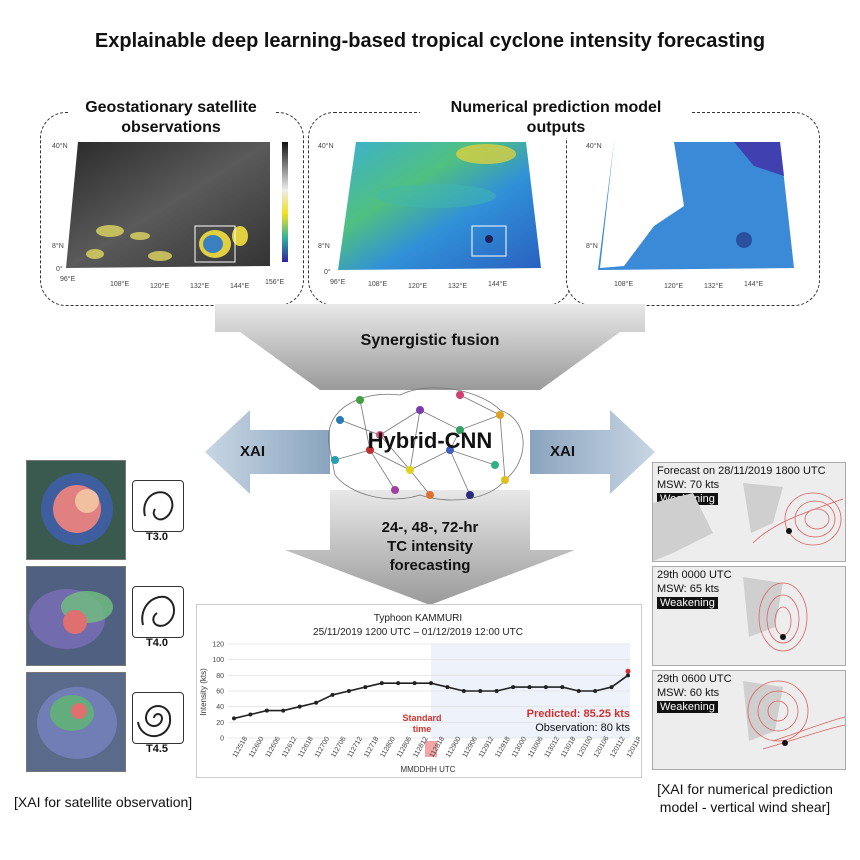 The image size is (860, 860). What do you see at coordinates (690, 216) in the screenshot?
I see `model-map-sst: 40°N 8°N 108°E 120°E 132°E 144°E` at bounding box center [690, 216].